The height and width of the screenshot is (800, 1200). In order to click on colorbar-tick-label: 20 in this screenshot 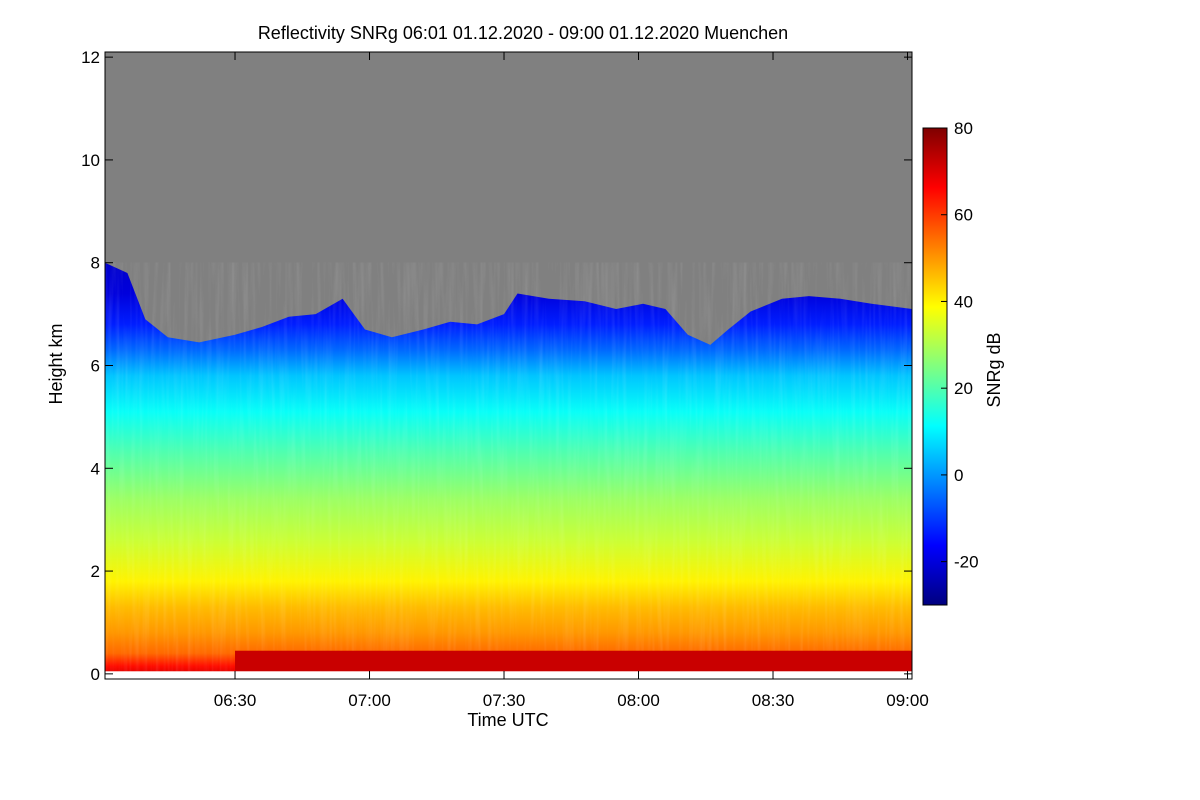, I will do `click(963, 388)`.